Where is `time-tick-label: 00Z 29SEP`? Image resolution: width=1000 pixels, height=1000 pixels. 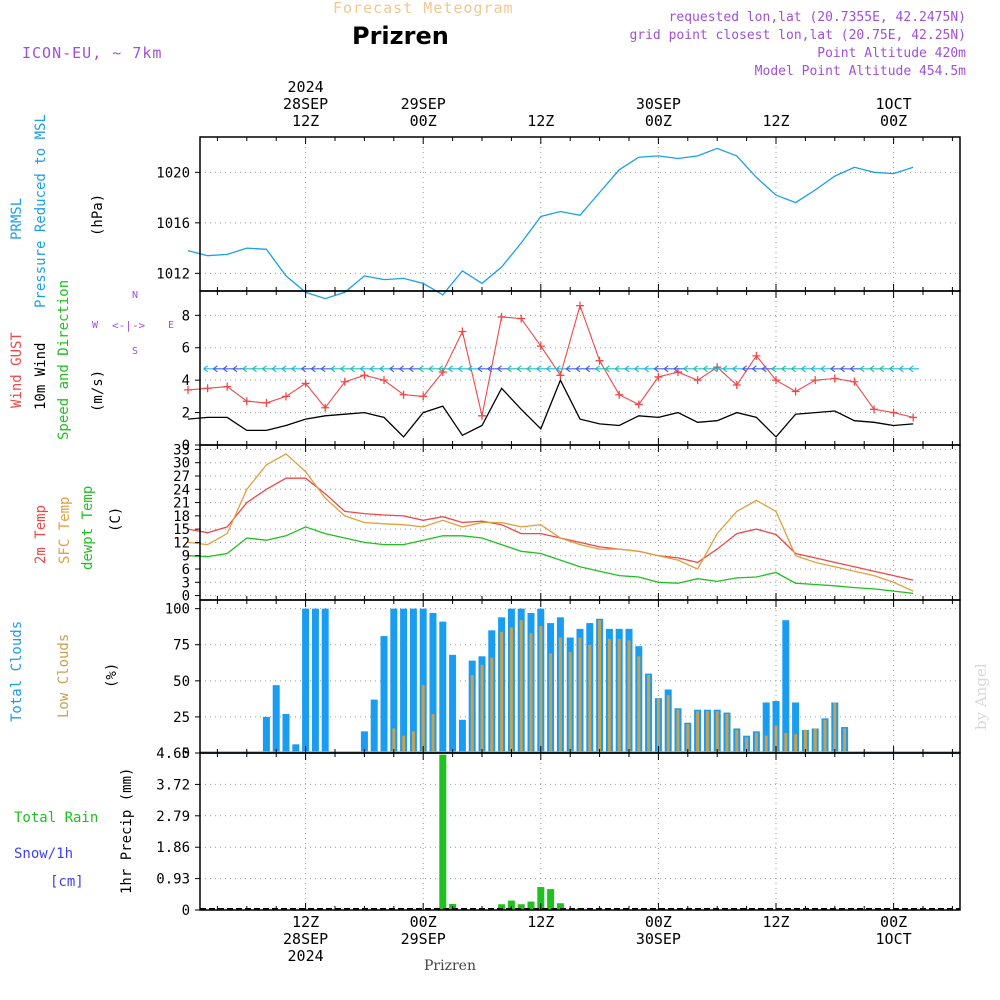 time-tick-label: 00Z 29SEP is located at coordinates (423, 931).